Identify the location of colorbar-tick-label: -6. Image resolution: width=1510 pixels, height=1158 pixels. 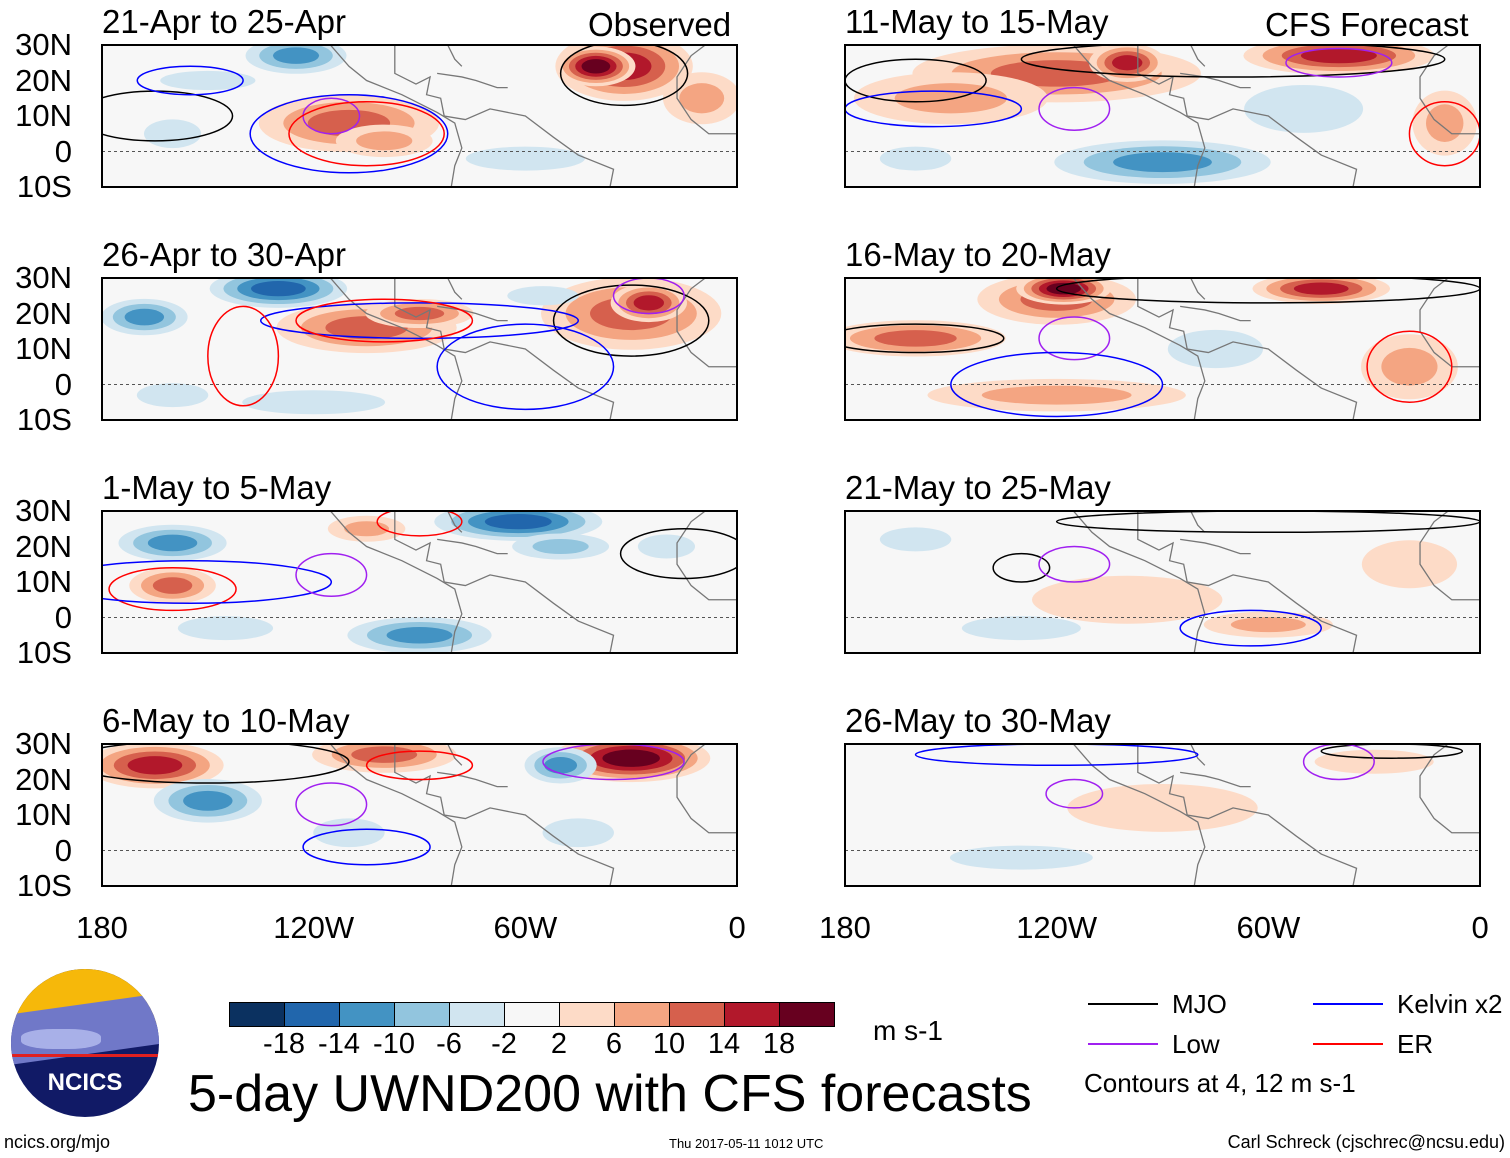
(449, 1044).